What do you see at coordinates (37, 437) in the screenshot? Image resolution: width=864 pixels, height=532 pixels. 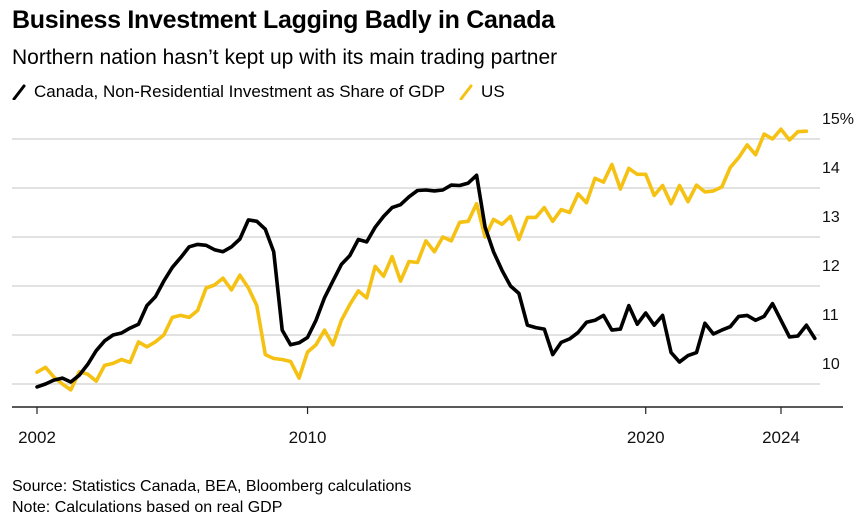 I see `x-tick-label: 2002` at bounding box center [37, 437].